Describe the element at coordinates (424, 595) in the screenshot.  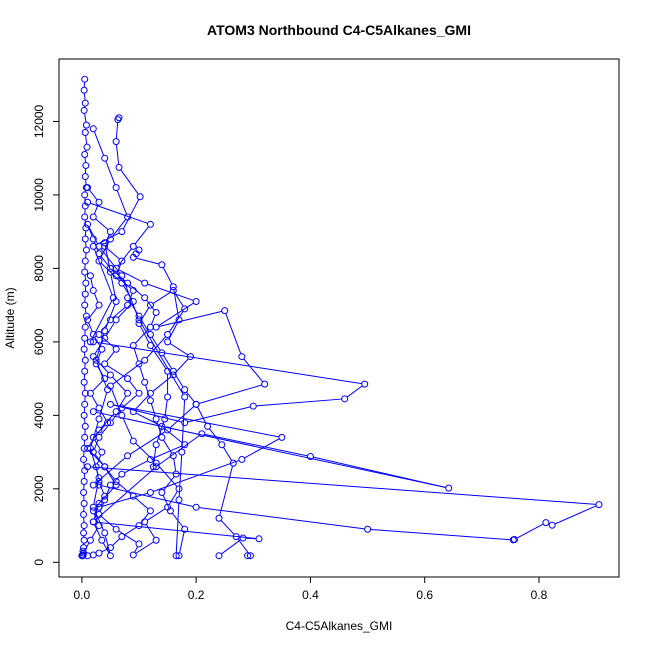
I see `x-tick-label: 0.6` at that location.